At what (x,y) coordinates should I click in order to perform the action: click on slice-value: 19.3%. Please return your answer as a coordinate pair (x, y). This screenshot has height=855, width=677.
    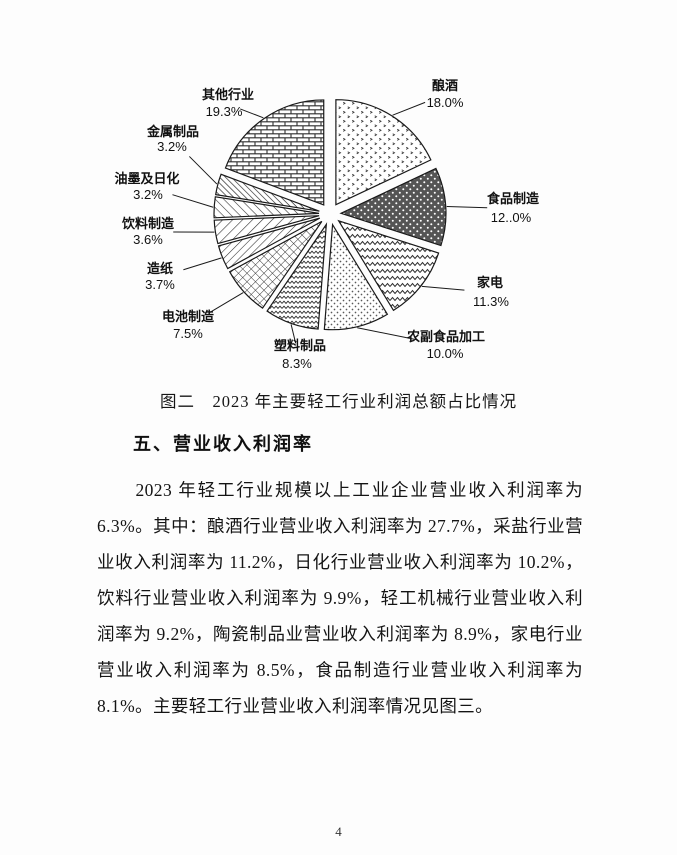
    Looking at the image, I should click on (224, 111).